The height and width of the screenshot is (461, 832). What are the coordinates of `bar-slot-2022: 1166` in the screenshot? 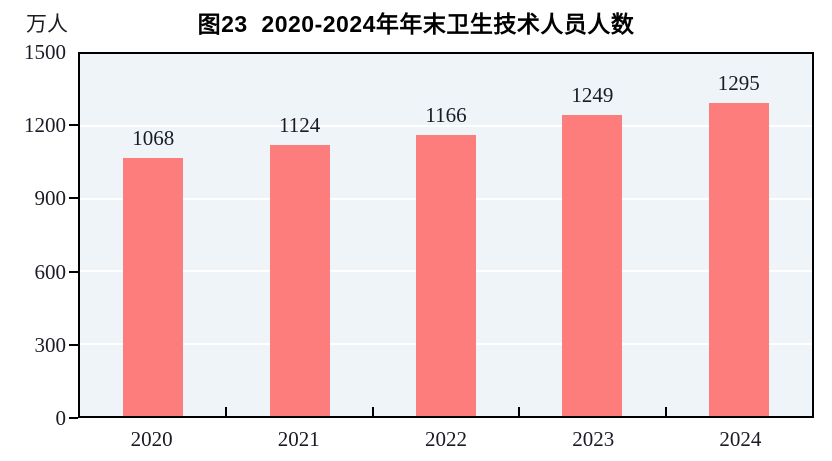 It's located at (446, 235).